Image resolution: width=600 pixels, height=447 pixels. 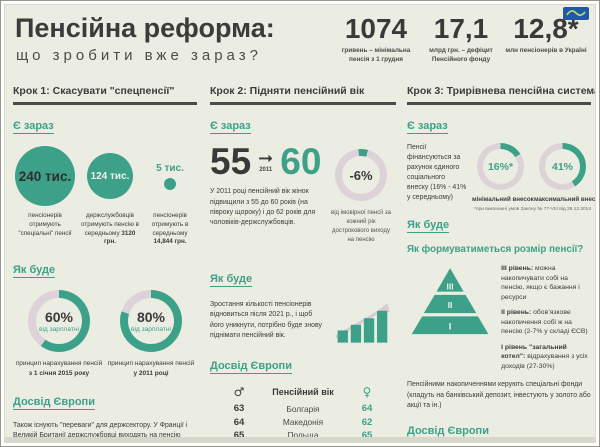 I want to click on caption-bold: з 1 січня 2015 року, so click(x=59, y=373).